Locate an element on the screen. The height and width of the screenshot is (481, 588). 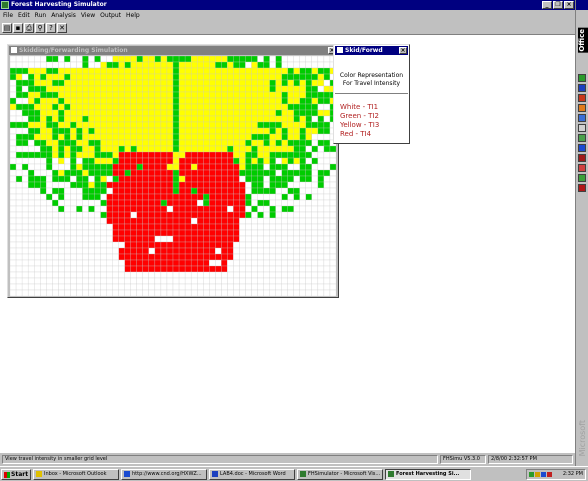
outlook-icon is located at coordinates (582, 118).